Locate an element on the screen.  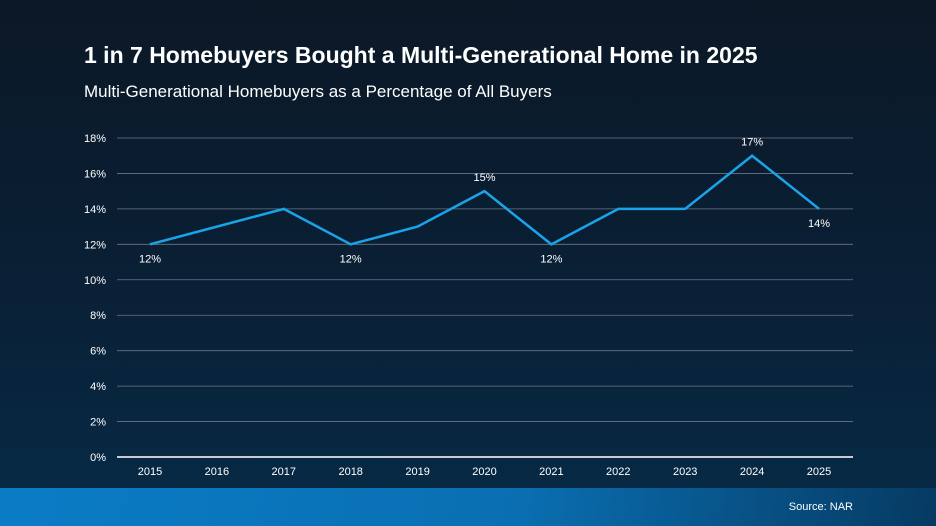
x-tick-label: 2025 is located at coordinates (819, 472).